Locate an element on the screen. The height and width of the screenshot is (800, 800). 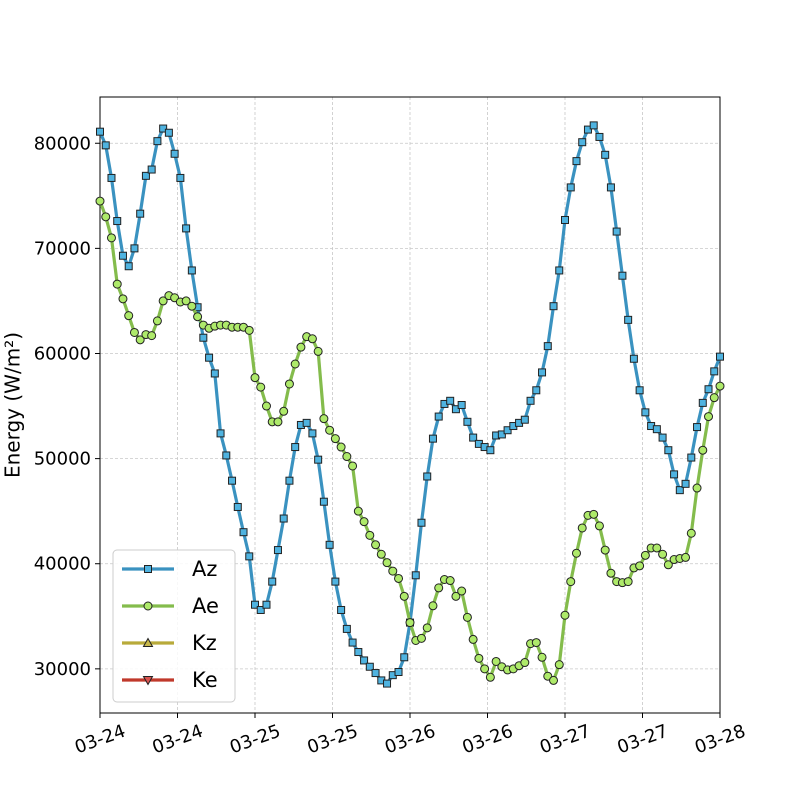
y-tick-label: 80000 is located at coordinates (62, 143).